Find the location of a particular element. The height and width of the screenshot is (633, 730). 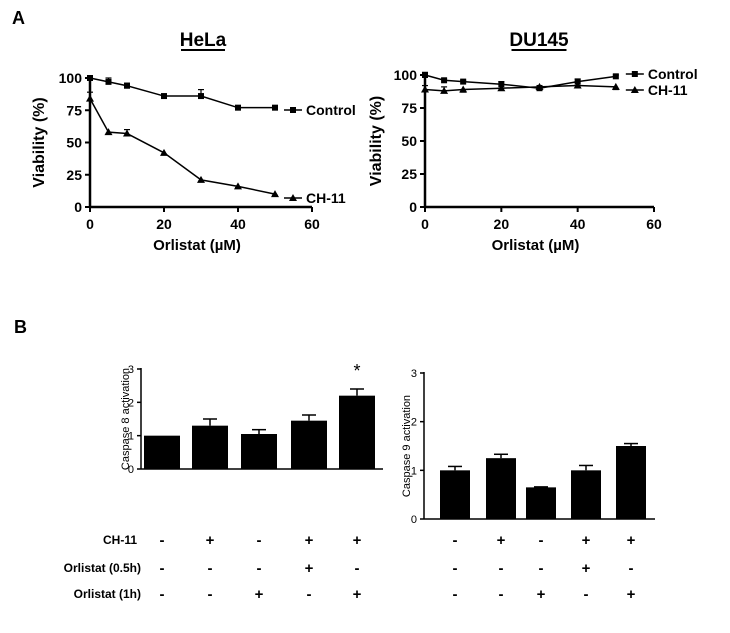

x-tick-label: 0 is located at coordinates (90, 224).